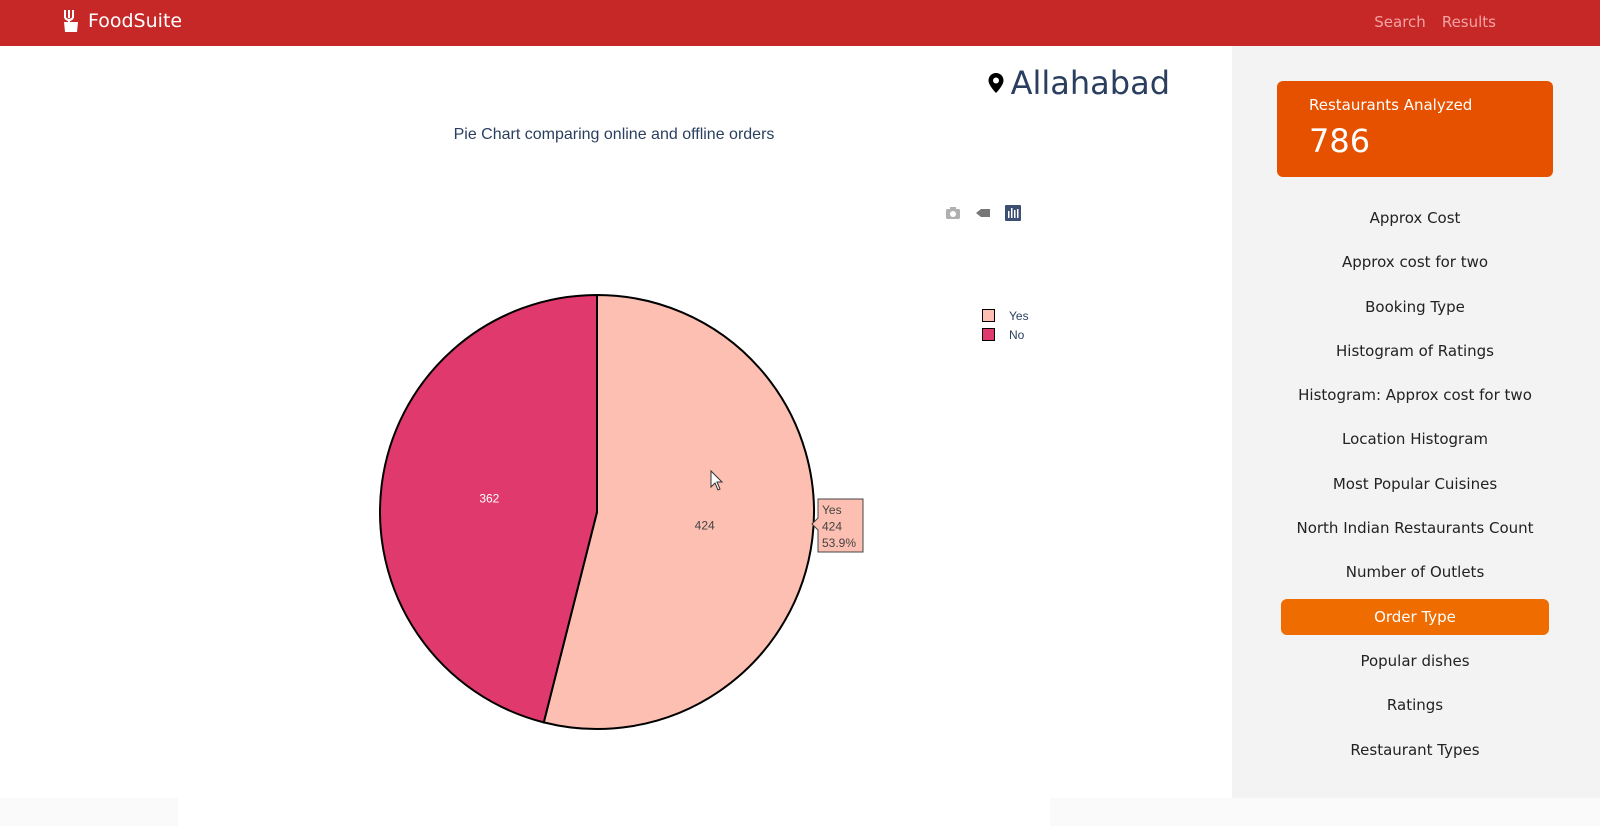 The width and height of the screenshot is (1600, 826). Describe the element at coordinates (1415, 439) in the screenshot. I see `sidebar-item-location-histogram: Location Histogram` at that location.